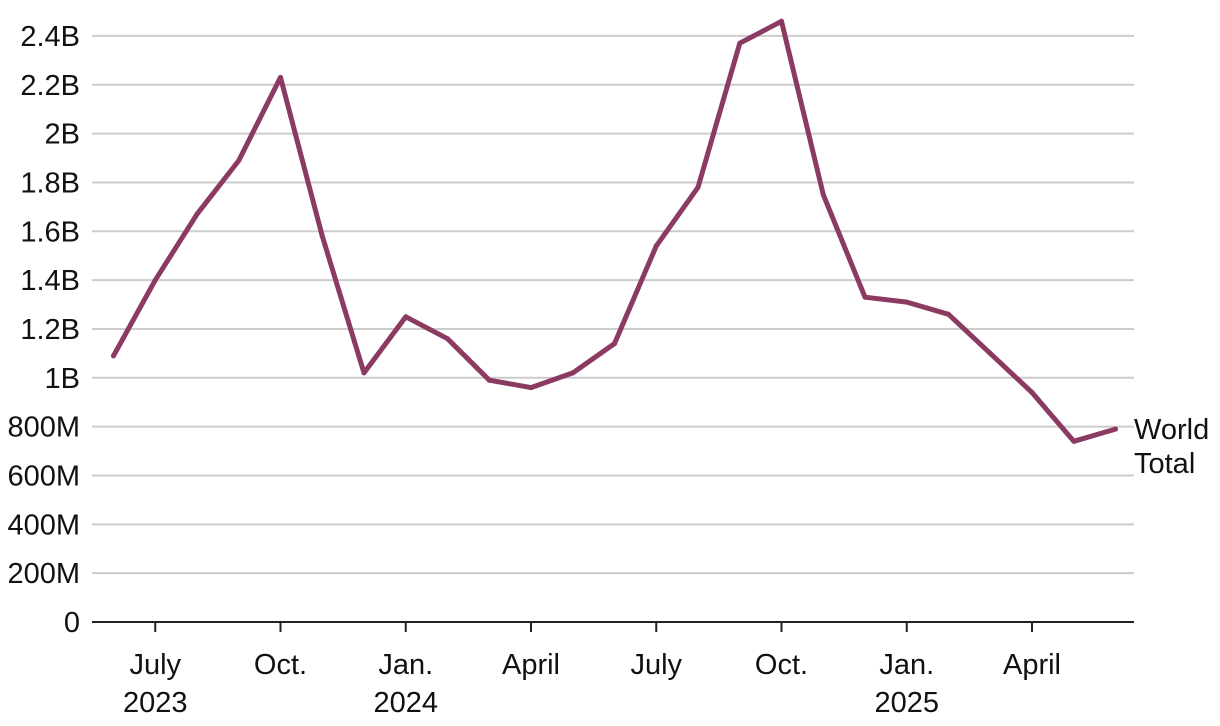  What do you see at coordinates (62, 379) in the screenshot?
I see `y-tick-label: 1B` at bounding box center [62, 379].